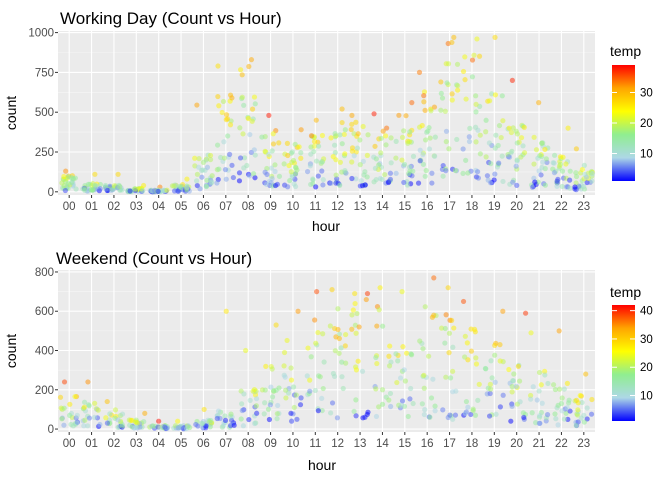 This screenshot has width=672, height=480. What do you see at coordinates (203, 444) in the screenshot?
I see `x-tick-label: 06` at bounding box center [203, 444].